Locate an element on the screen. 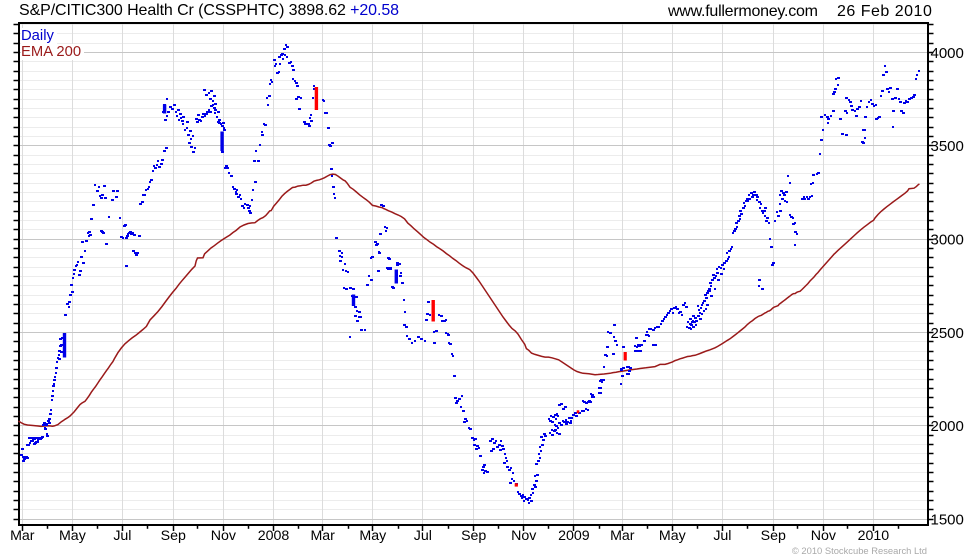 The height and width of the screenshot is (560, 980). svg-text: 2010 is located at coordinates (874, 536).